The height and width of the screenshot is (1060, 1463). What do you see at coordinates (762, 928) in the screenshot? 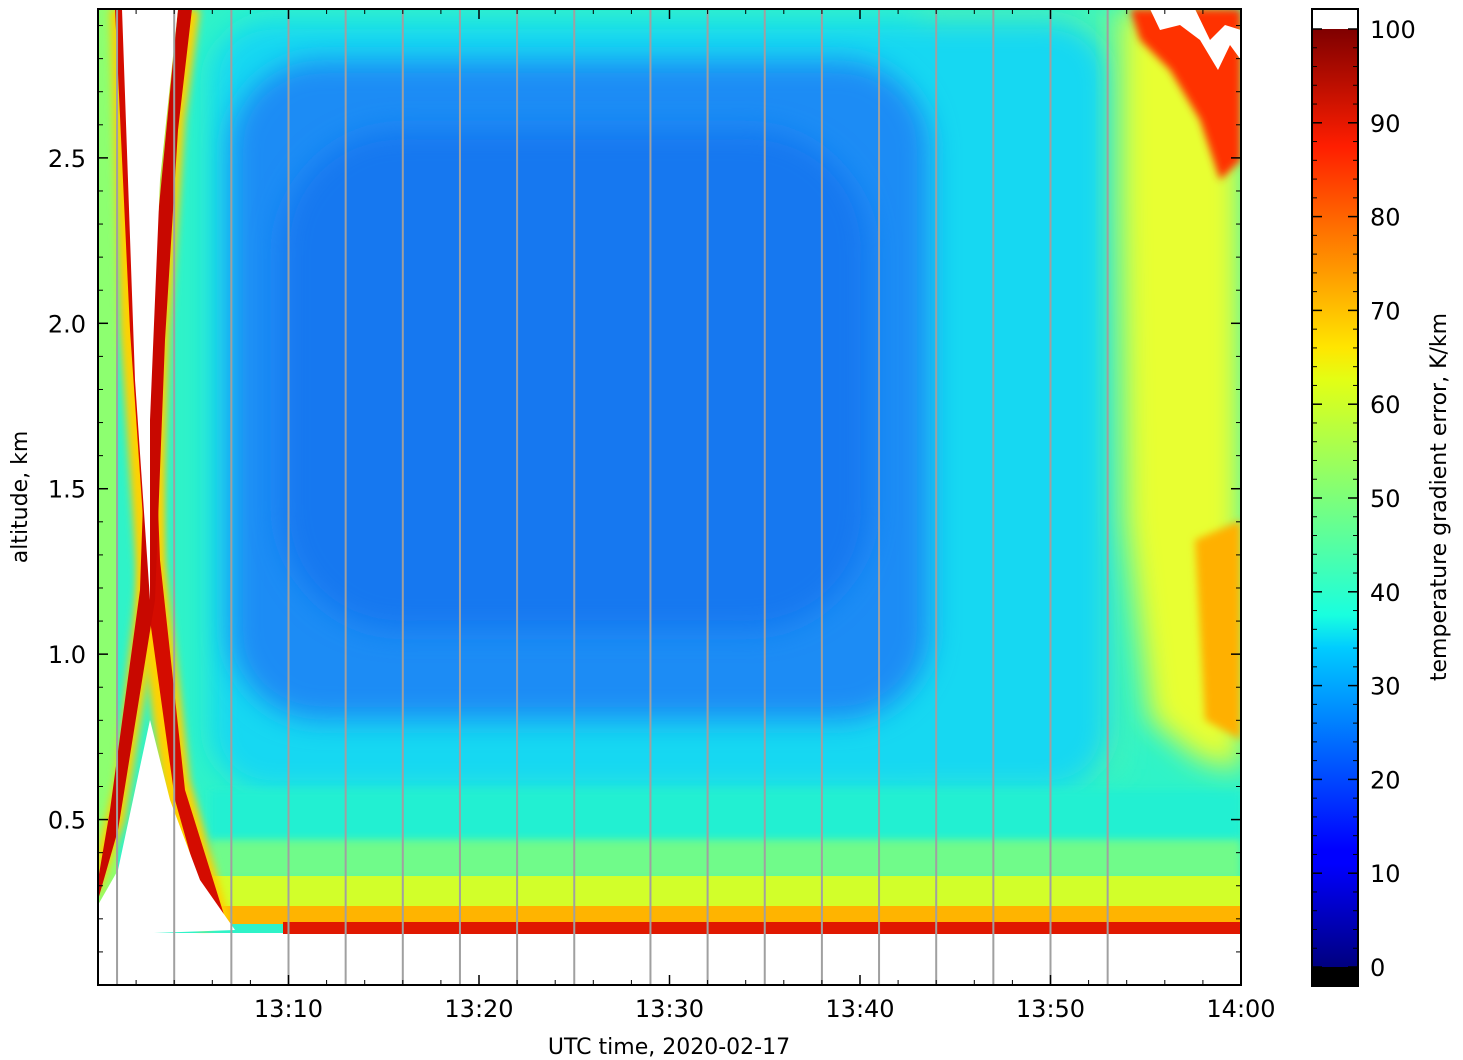
I see `heatmap-bottom-edge` at bounding box center [762, 928].